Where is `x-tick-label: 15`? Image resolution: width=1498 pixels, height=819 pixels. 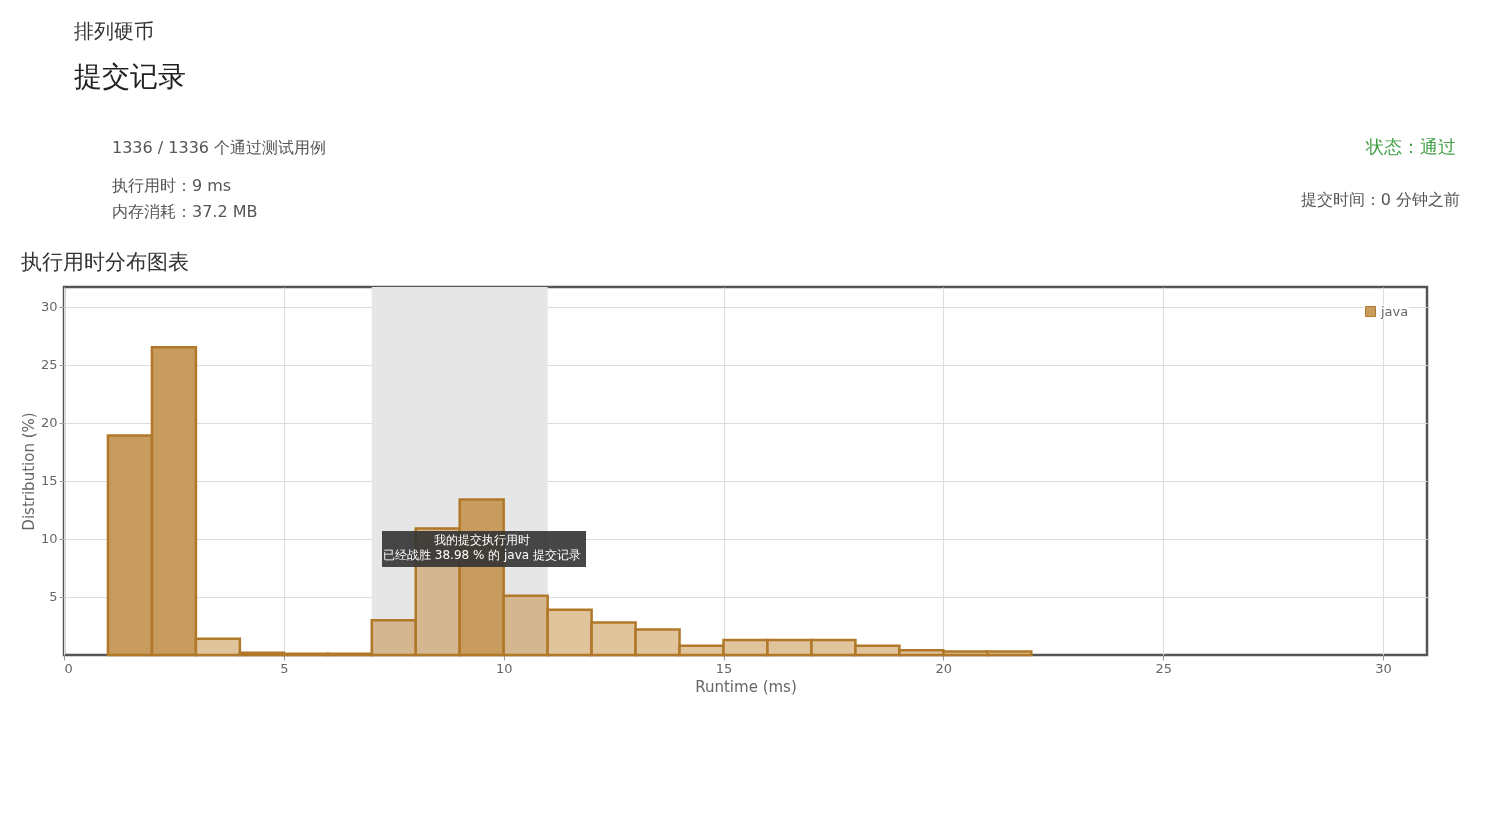 x-tick-label: 15 is located at coordinates (724, 668).